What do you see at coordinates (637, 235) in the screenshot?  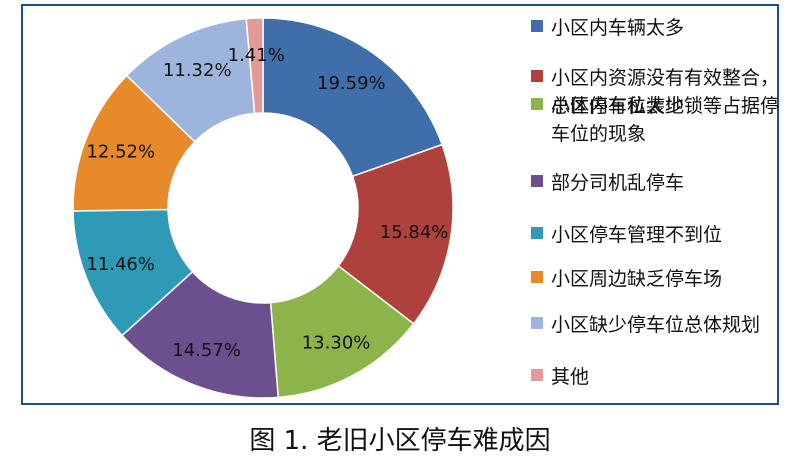 I see `legend-label-5: 小区停车管理不到位` at bounding box center [637, 235].